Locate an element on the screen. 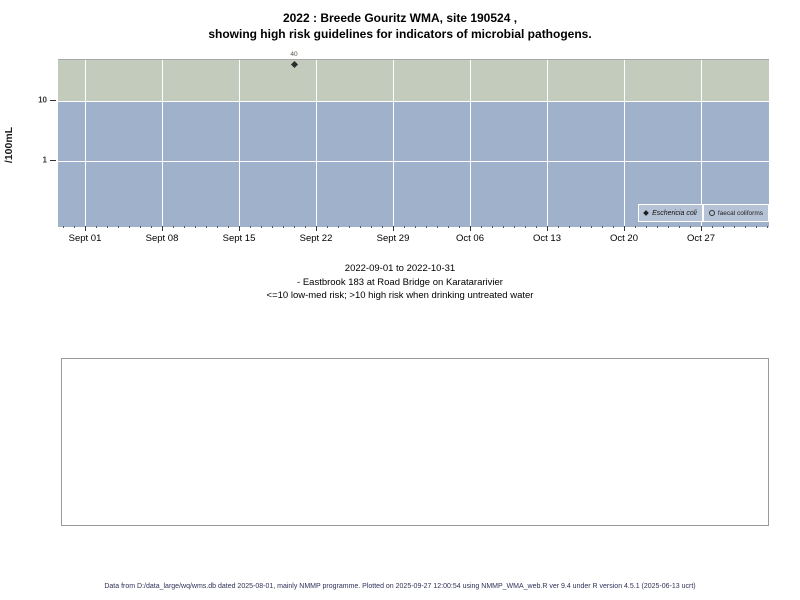 This screenshot has height=600, width=800. x-axis-tick-label: Oct 20 is located at coordinates (624, 238).